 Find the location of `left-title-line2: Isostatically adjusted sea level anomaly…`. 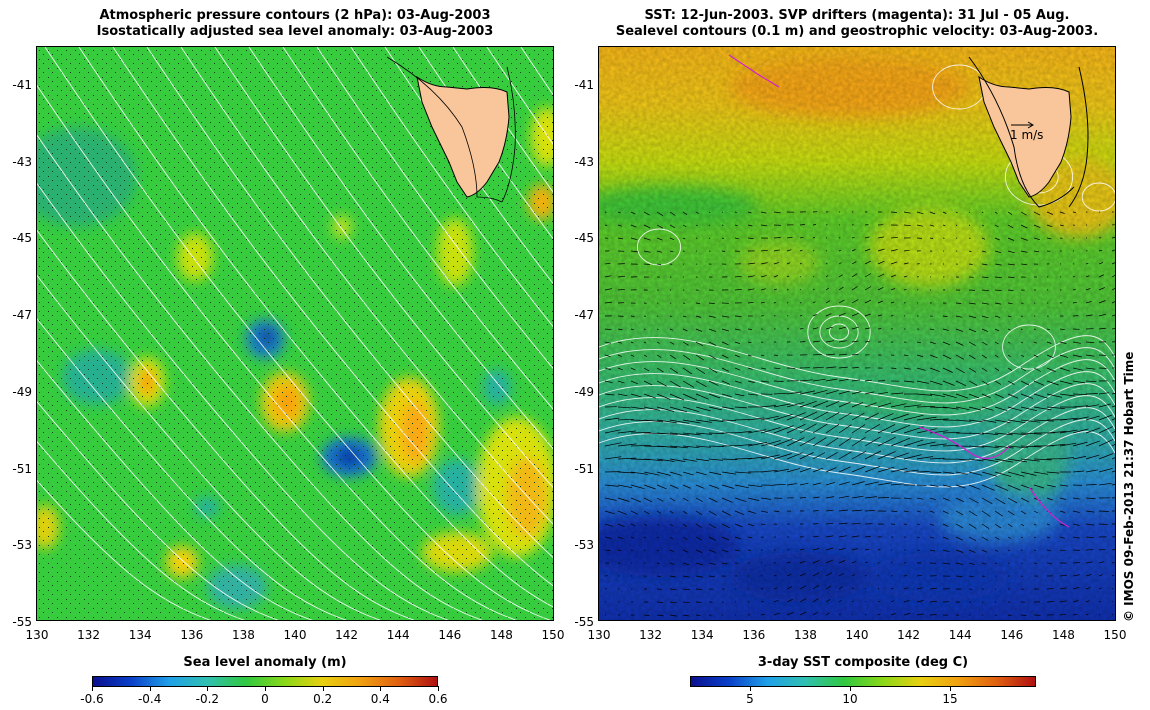

left-title-line2: Isostatically adjusted sea level anomaly… is located at coordinates (295, 31).